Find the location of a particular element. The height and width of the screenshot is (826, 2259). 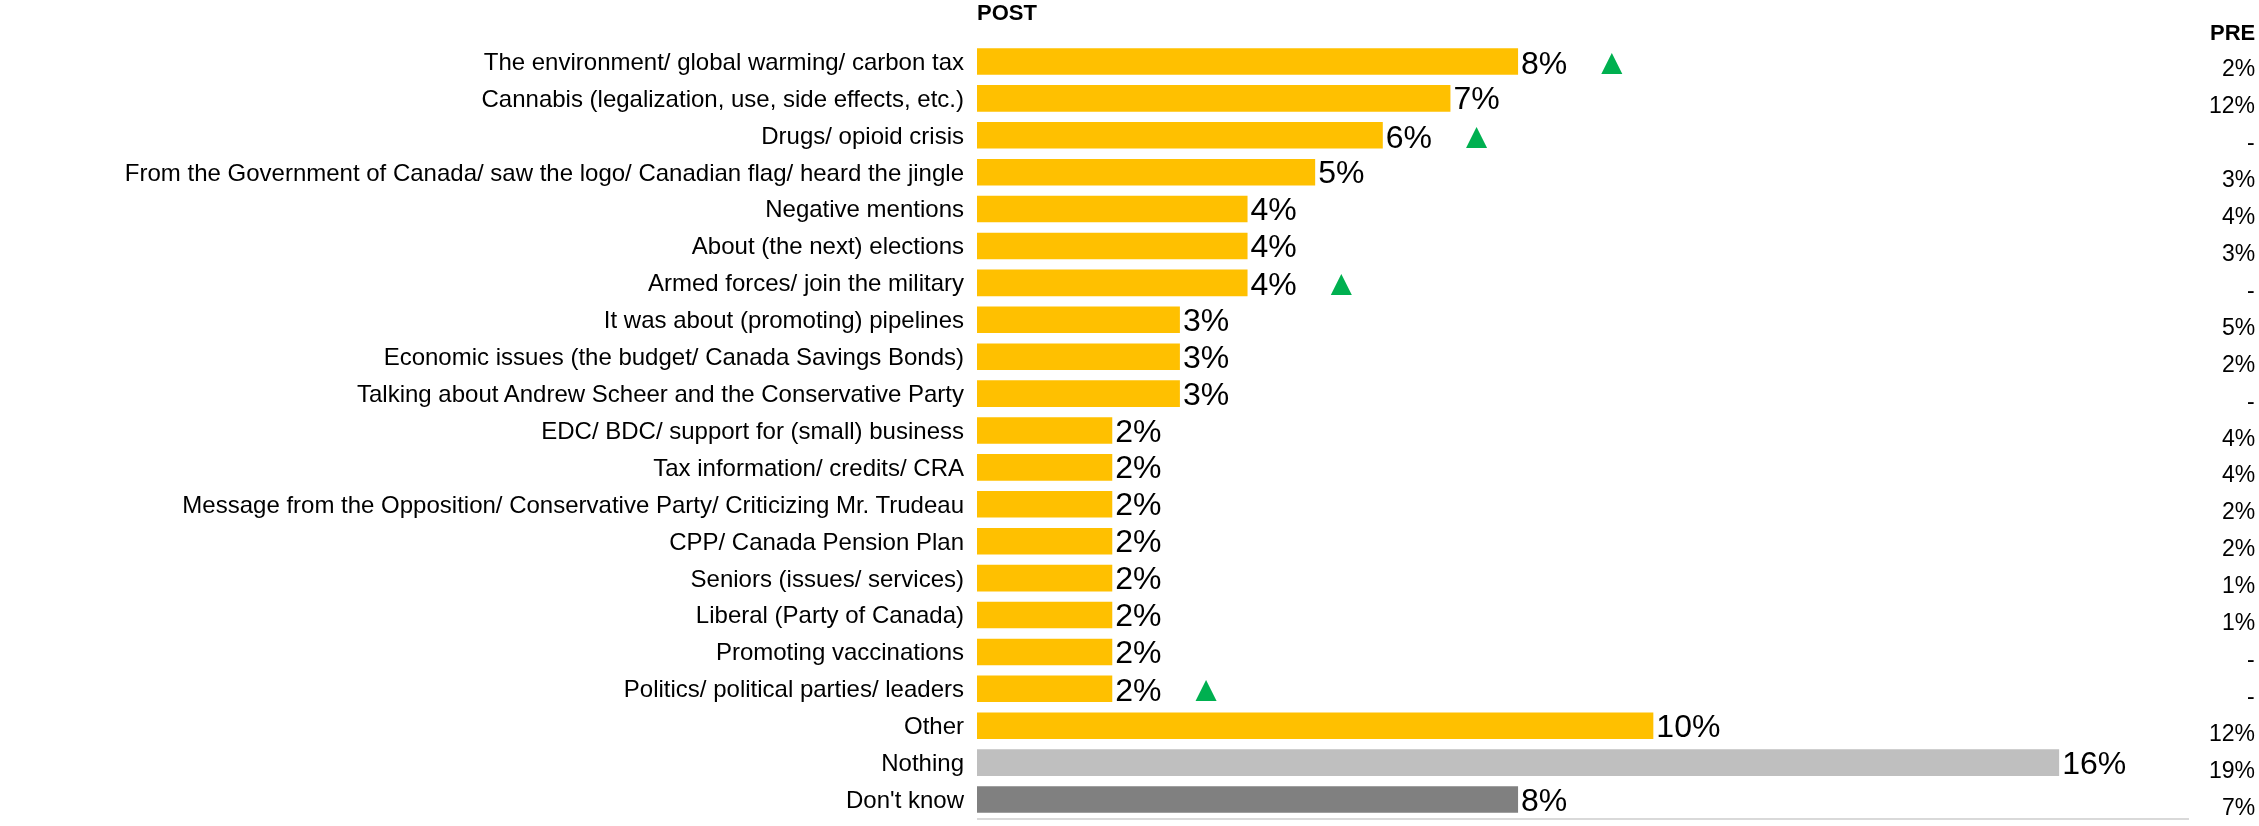

data-label: 2% ▲ is located at coordinates (1169, 689).